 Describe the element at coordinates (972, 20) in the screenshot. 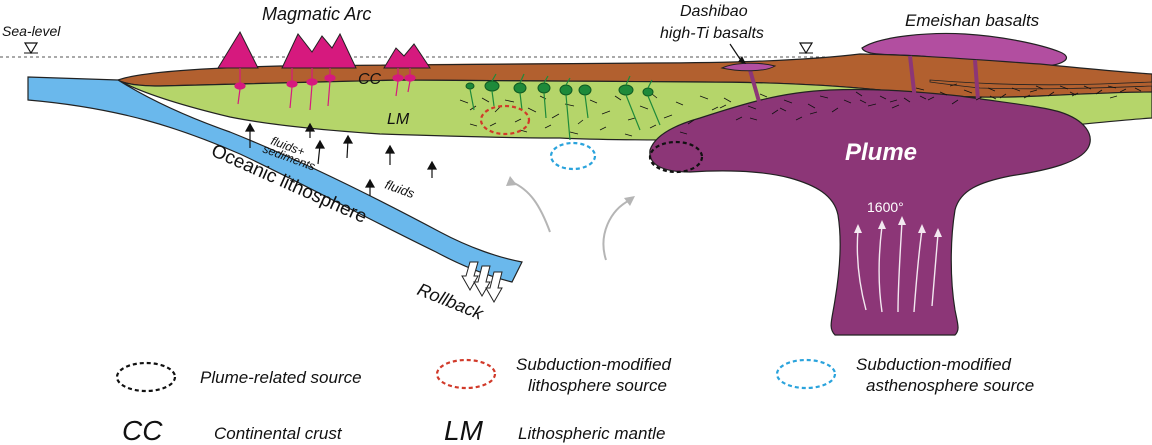

I see `emeishan-label: Emeishan basalts` at that location.